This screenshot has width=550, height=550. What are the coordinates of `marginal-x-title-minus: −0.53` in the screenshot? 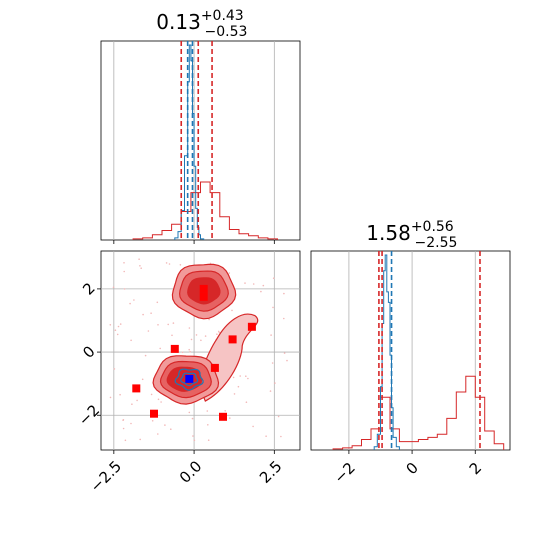 It's located at (226, 32).